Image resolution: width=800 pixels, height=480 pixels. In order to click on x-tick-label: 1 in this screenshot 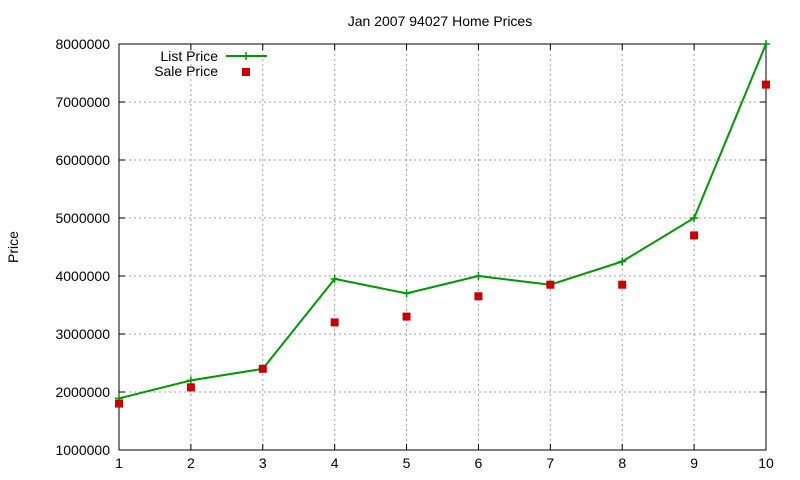, I will do `click(119, 463)`.